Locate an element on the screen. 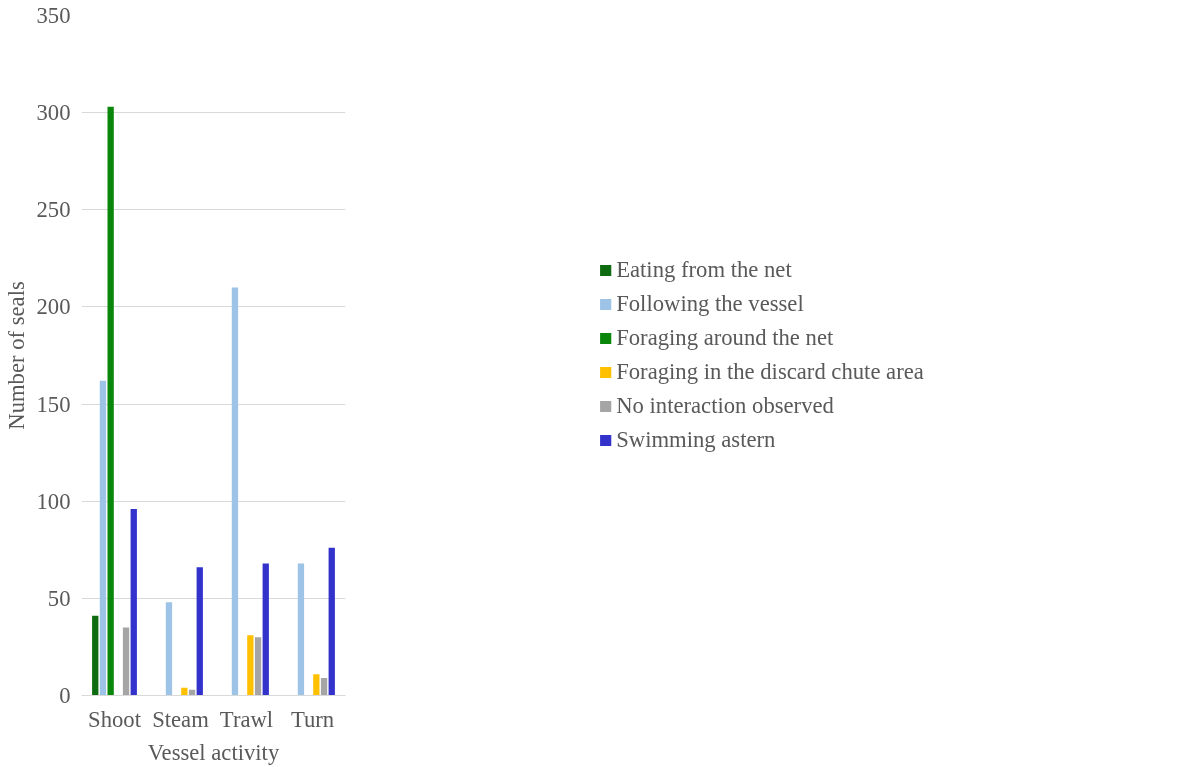  y-tick-label: 150 is located at coordinates (53, 404).